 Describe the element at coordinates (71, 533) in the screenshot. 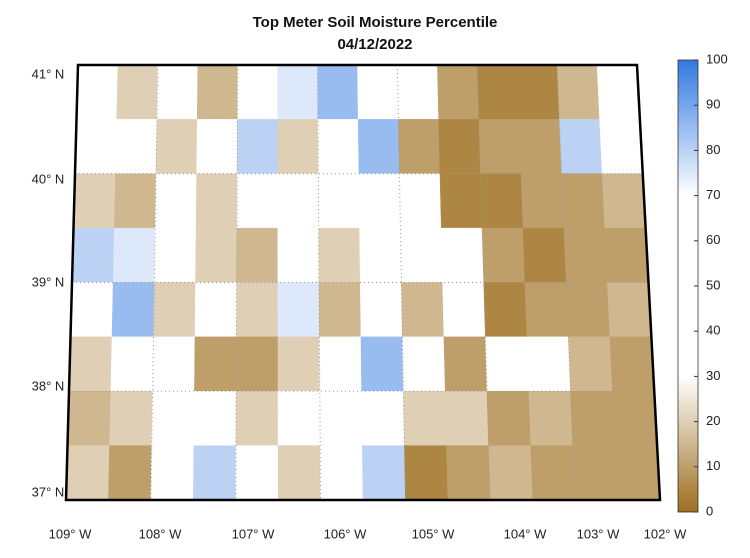

I see `lon-label: 109° W` at that location.